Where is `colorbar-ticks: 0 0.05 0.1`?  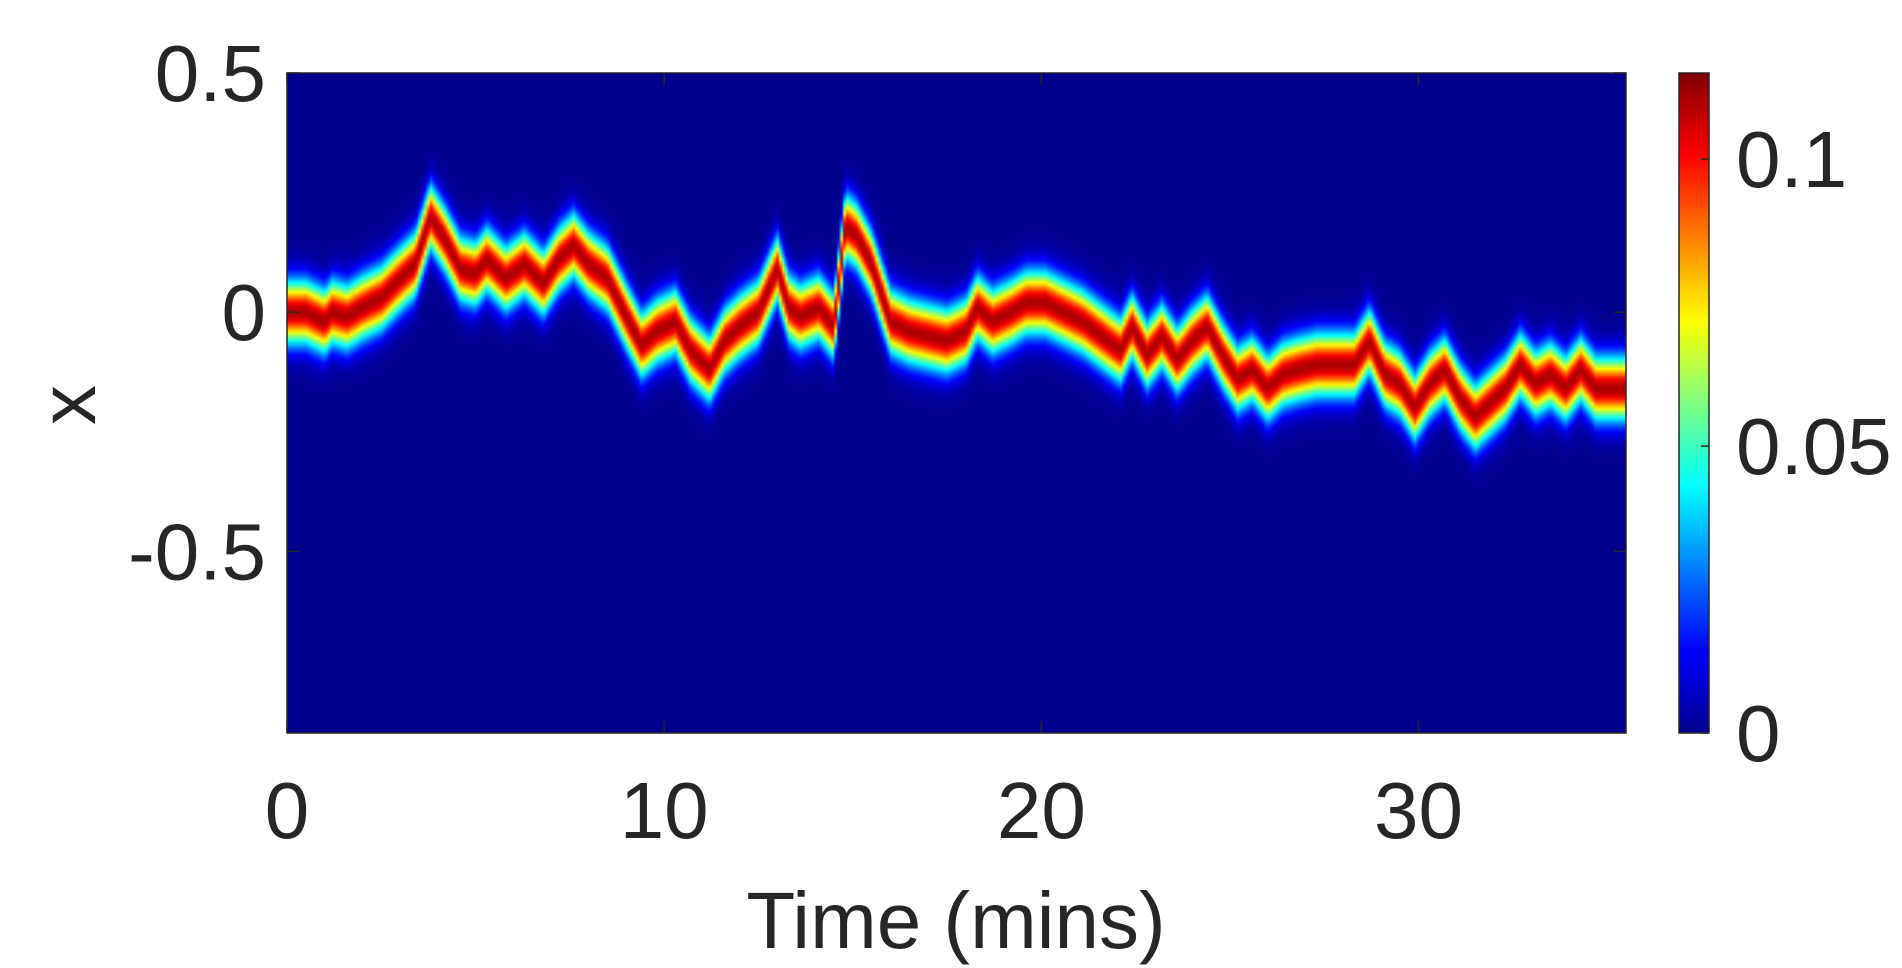
colorbar-ticks: 0 0.05 0.1 is located at coordinates (1796, 446).